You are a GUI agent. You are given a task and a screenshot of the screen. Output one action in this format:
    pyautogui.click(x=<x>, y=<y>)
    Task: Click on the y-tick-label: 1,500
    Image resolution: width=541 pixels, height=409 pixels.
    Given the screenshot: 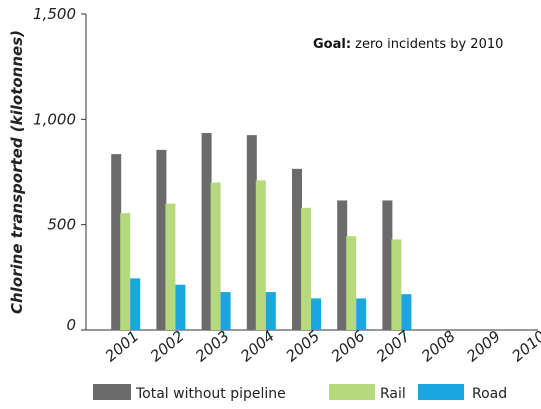 What is the action you would take?
    pyautogui.click(x=54, y=14)
    